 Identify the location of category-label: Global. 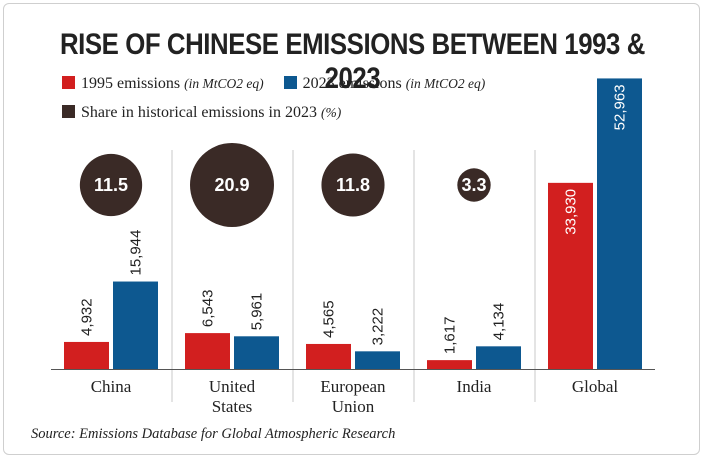
(595, 386).